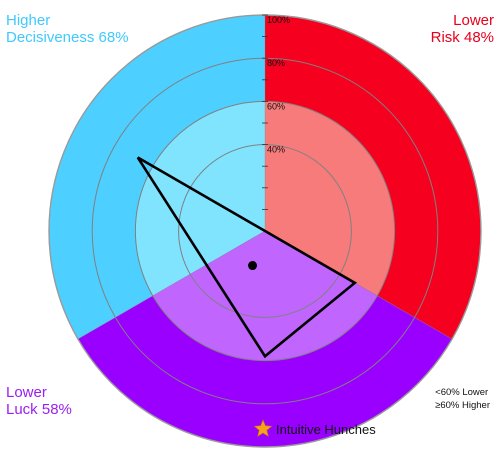 The width and height of the screenshot is (500, 460). I want to click on axis-label-luck: Lower Luck 58%, so click(39, 401).